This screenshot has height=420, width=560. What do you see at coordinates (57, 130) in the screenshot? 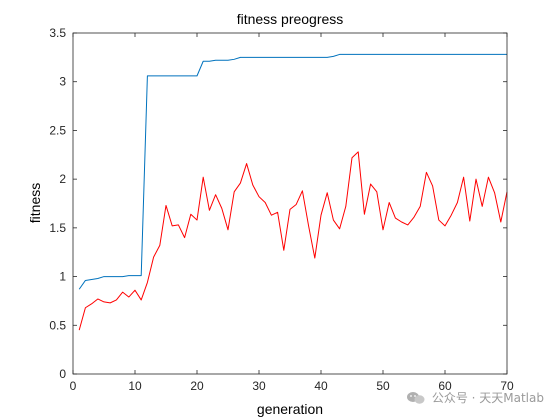
I see `y-tick-label: 2.5` at bounding box center [57, 130].